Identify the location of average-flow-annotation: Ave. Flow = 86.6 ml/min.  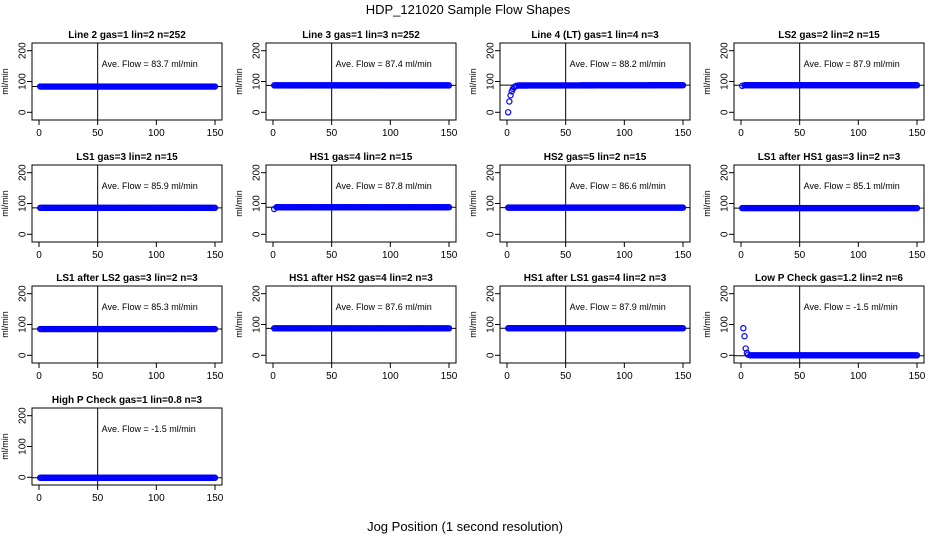
(618, 186).